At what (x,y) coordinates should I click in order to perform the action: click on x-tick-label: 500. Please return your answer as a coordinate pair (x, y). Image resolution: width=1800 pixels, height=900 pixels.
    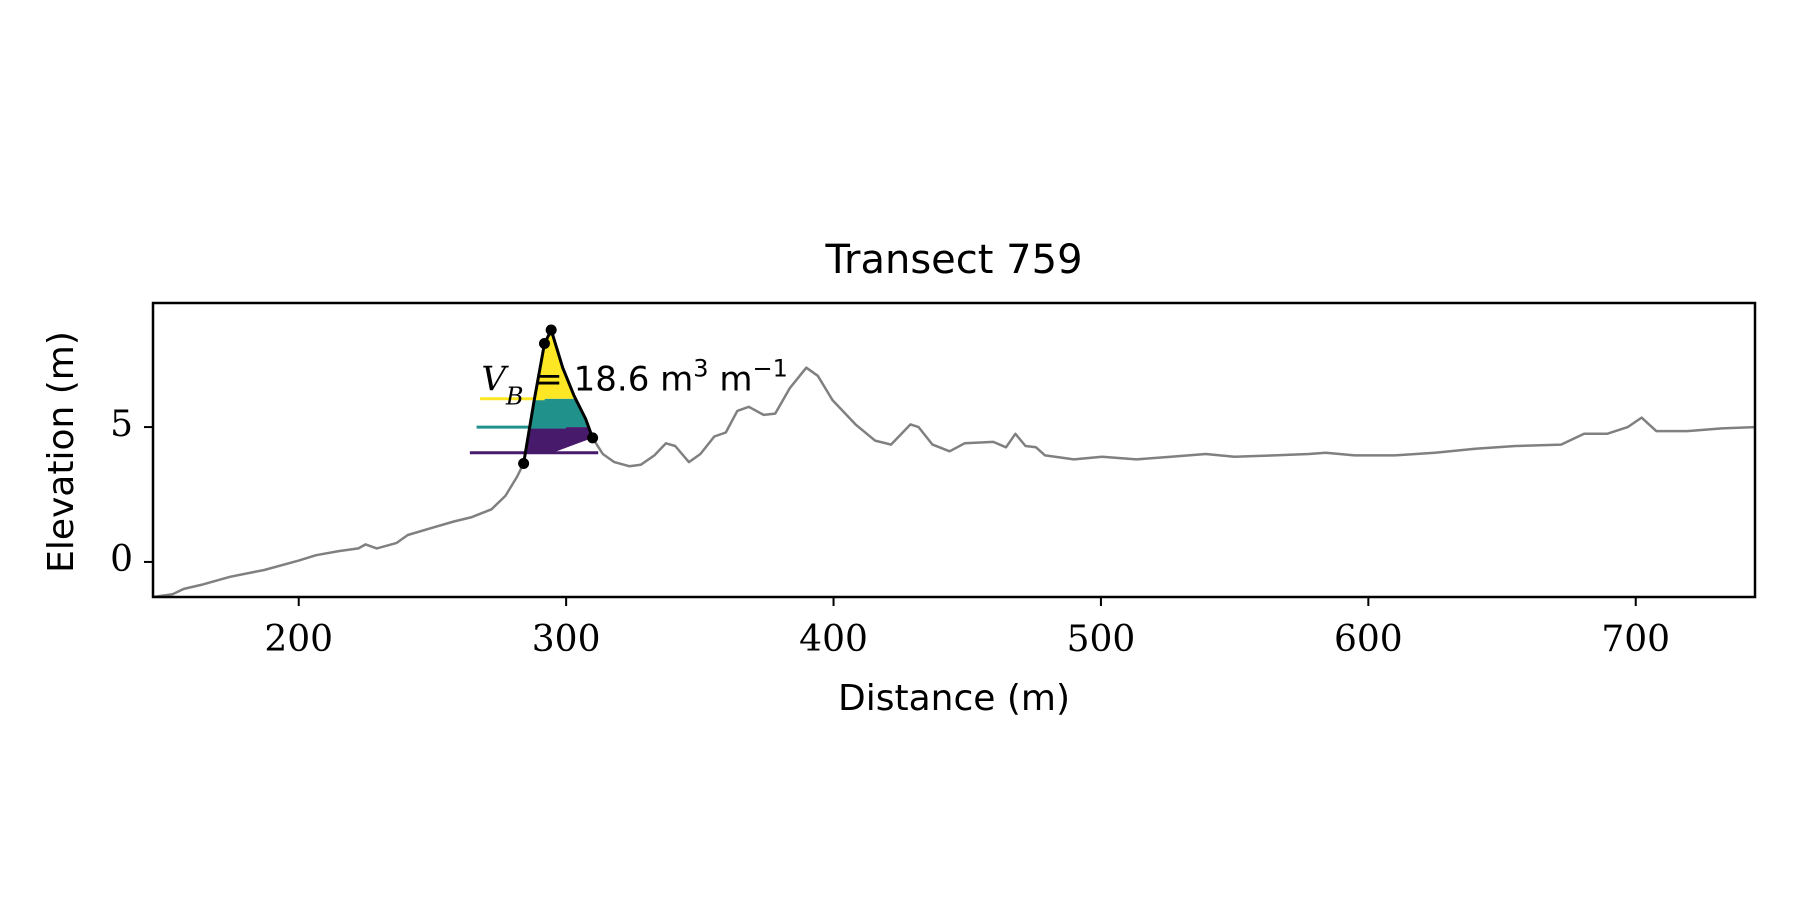
    Looking at the image, I should click on (1101, 639).